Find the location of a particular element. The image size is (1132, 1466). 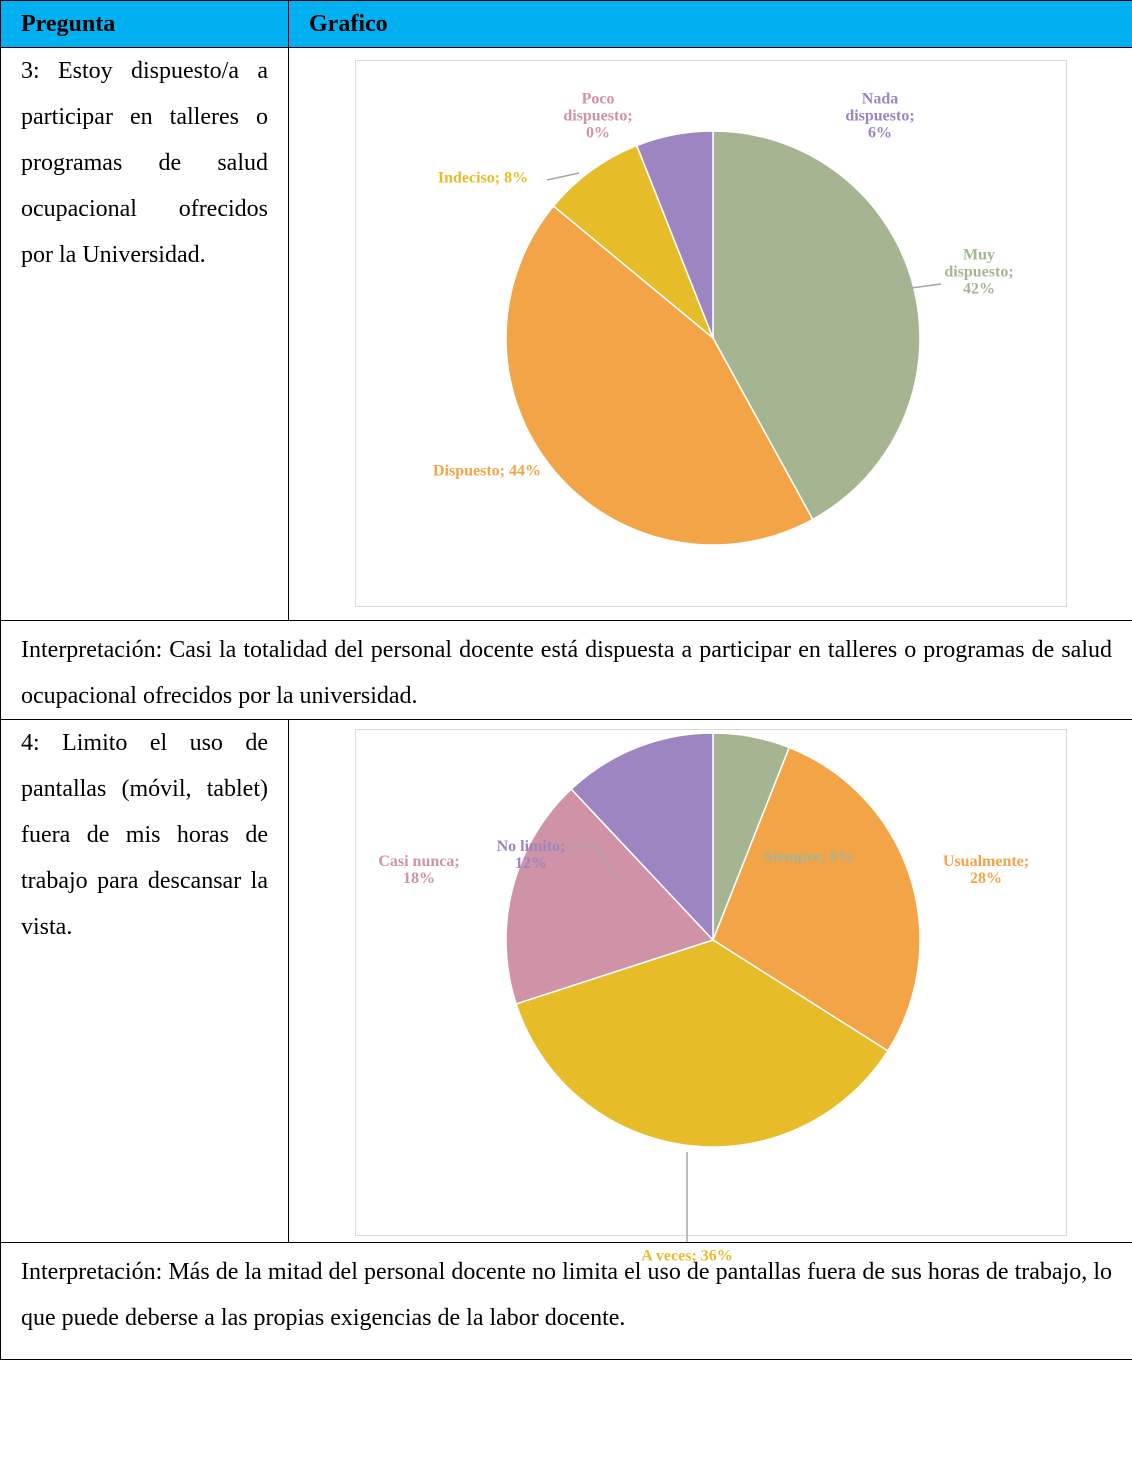

data-label: Dispuesto; 44% is located at coordinates (486, 471).